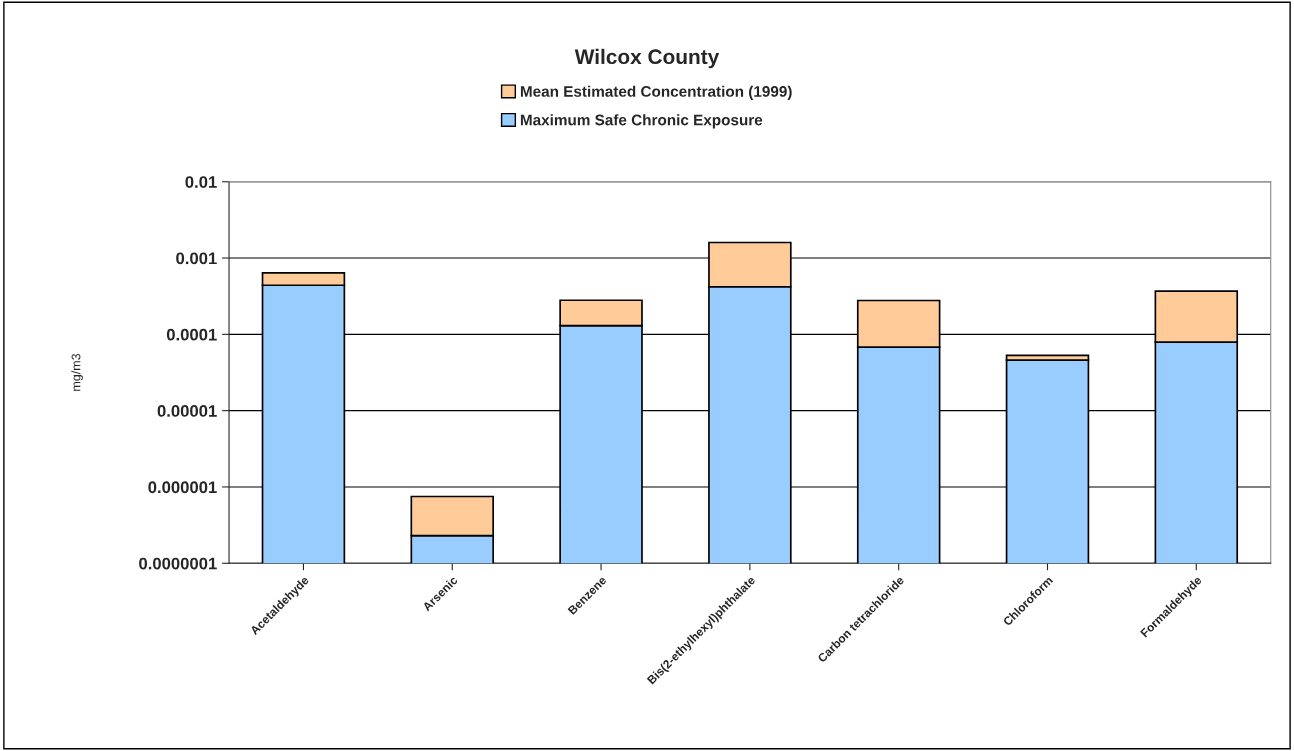  I want to click on y-tick-label: 0.01, so click(201, 182).